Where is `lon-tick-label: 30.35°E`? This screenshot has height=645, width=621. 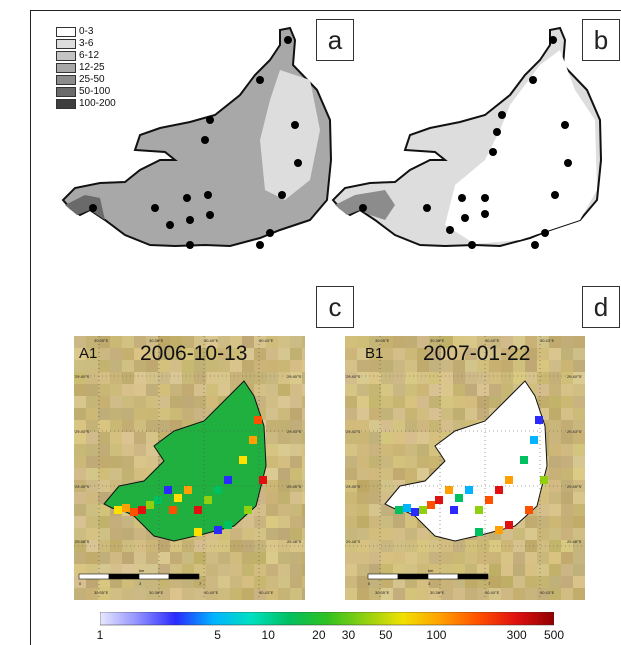 lon-tick-label: 30.35°E is located at coordinates (382, 592).